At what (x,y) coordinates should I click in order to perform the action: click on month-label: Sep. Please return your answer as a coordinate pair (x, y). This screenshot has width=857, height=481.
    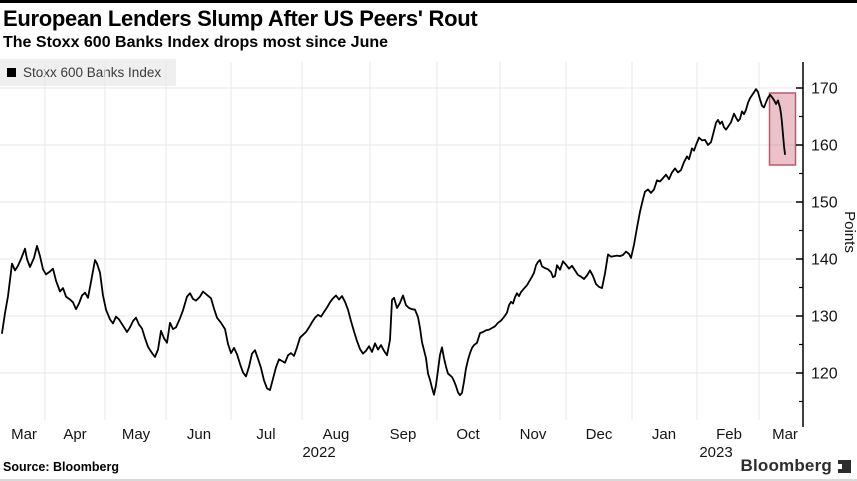
    Looking at the image, I should click on (403, 434).